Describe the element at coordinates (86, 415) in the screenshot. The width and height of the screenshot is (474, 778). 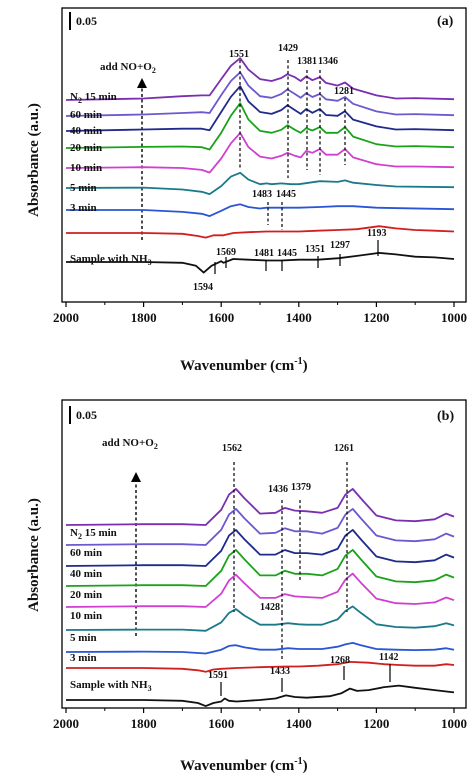
I see `panel-b-scale-label: 0.05` at that location.